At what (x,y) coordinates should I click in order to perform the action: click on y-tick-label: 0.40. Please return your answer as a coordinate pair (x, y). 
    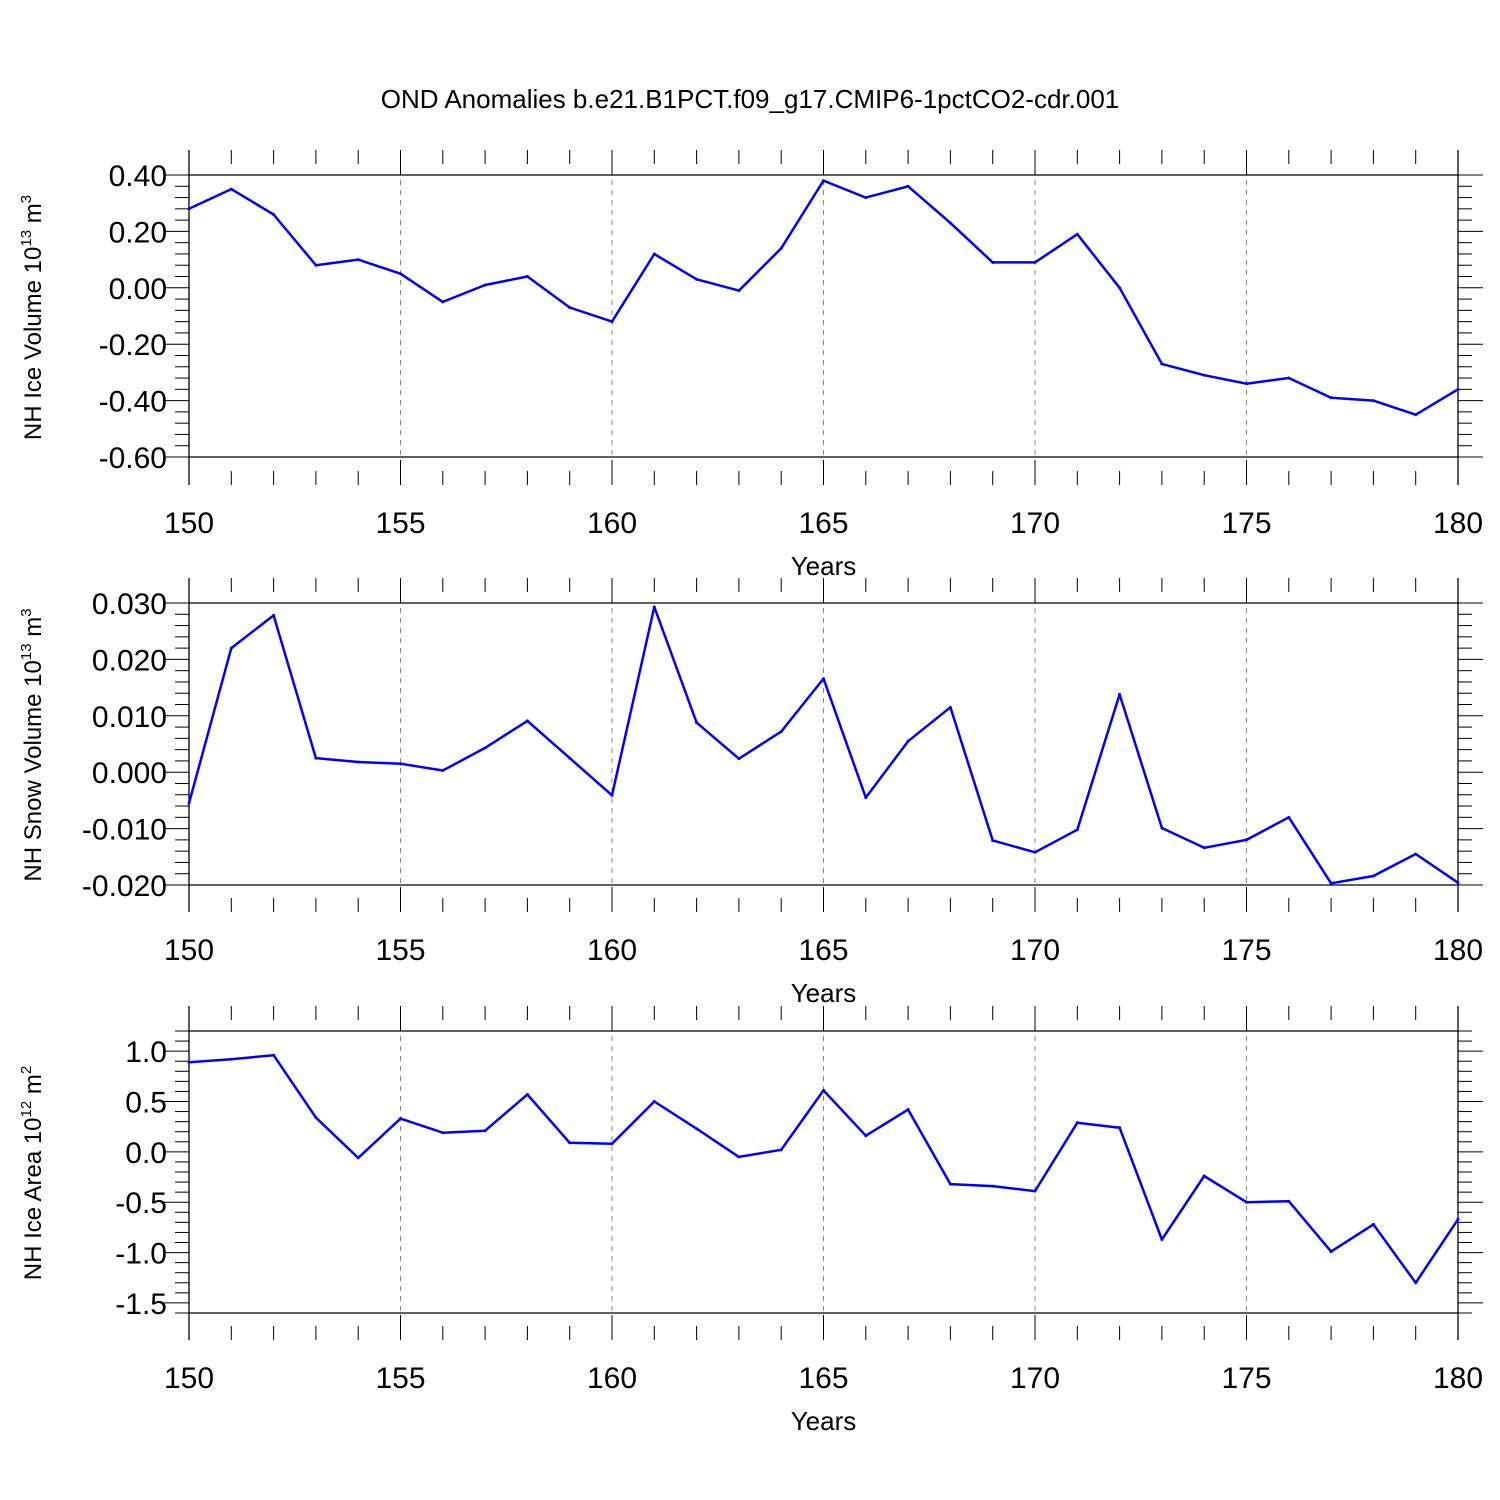
    Looking at the image, I should click on (138, 176).